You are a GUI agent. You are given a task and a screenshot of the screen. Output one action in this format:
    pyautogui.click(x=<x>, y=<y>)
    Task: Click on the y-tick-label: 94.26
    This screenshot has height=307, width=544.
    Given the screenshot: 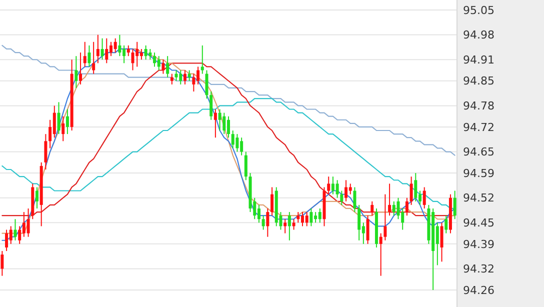 What is the action you would take?
    pyautogui.click(x=478, y=290)
    